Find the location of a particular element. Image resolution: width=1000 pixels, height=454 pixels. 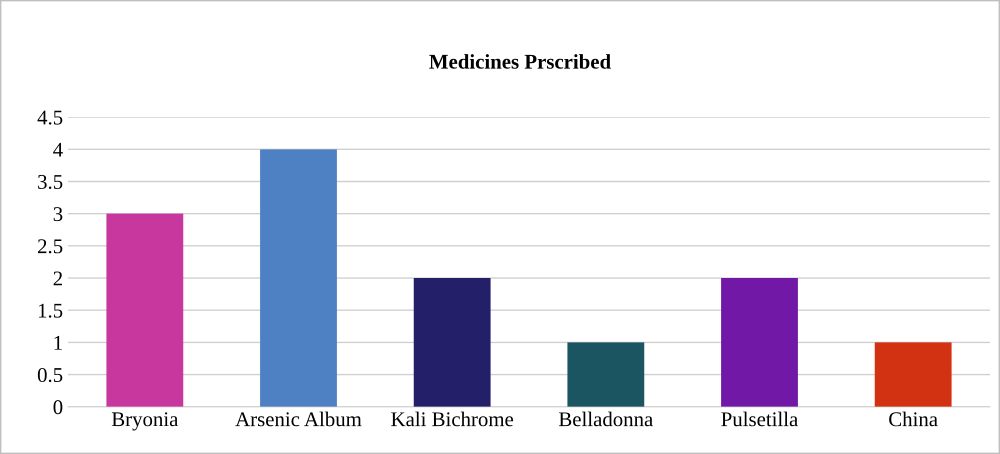

y-tick-label: 2.5 is located at coordinates (50, 246).